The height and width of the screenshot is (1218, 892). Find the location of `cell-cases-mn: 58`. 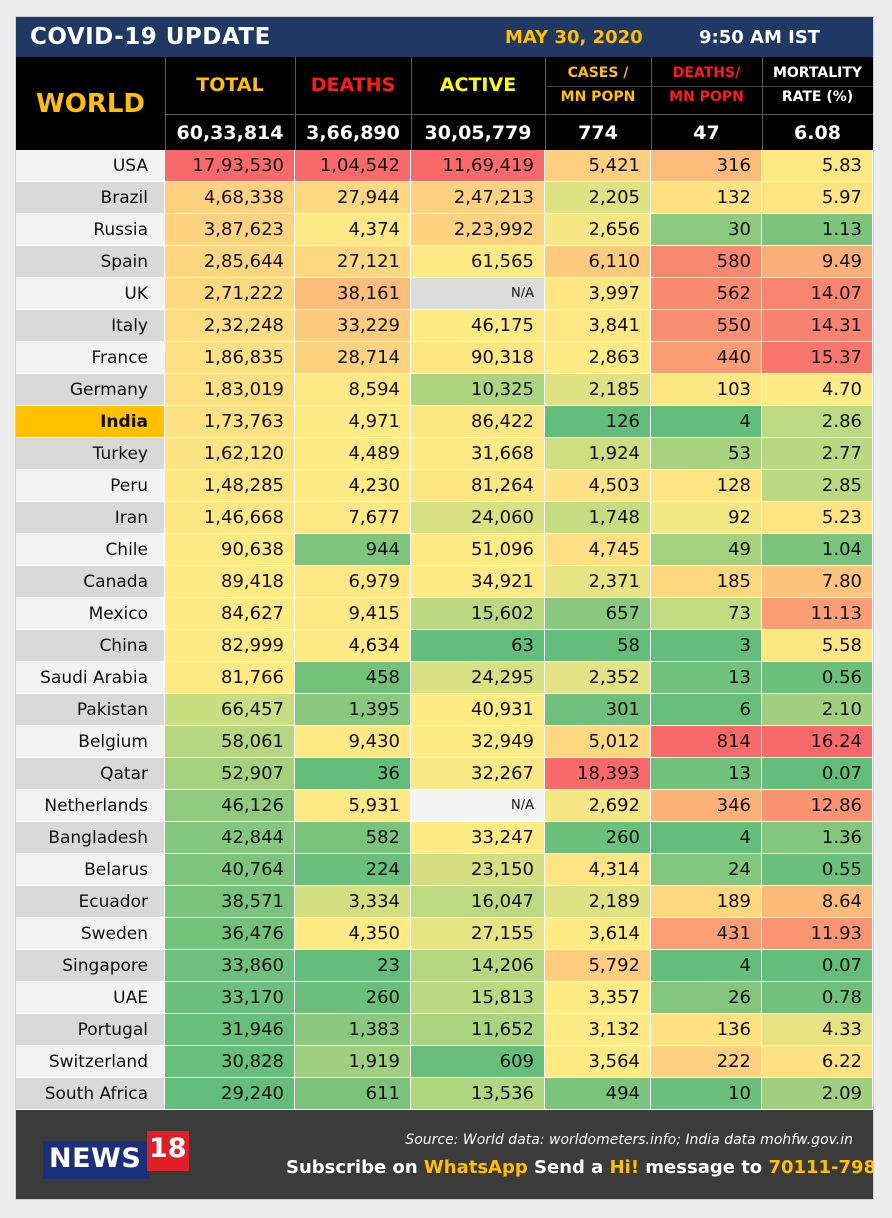

cell-cases-mn: 58 is located at coordinates (598, 646).